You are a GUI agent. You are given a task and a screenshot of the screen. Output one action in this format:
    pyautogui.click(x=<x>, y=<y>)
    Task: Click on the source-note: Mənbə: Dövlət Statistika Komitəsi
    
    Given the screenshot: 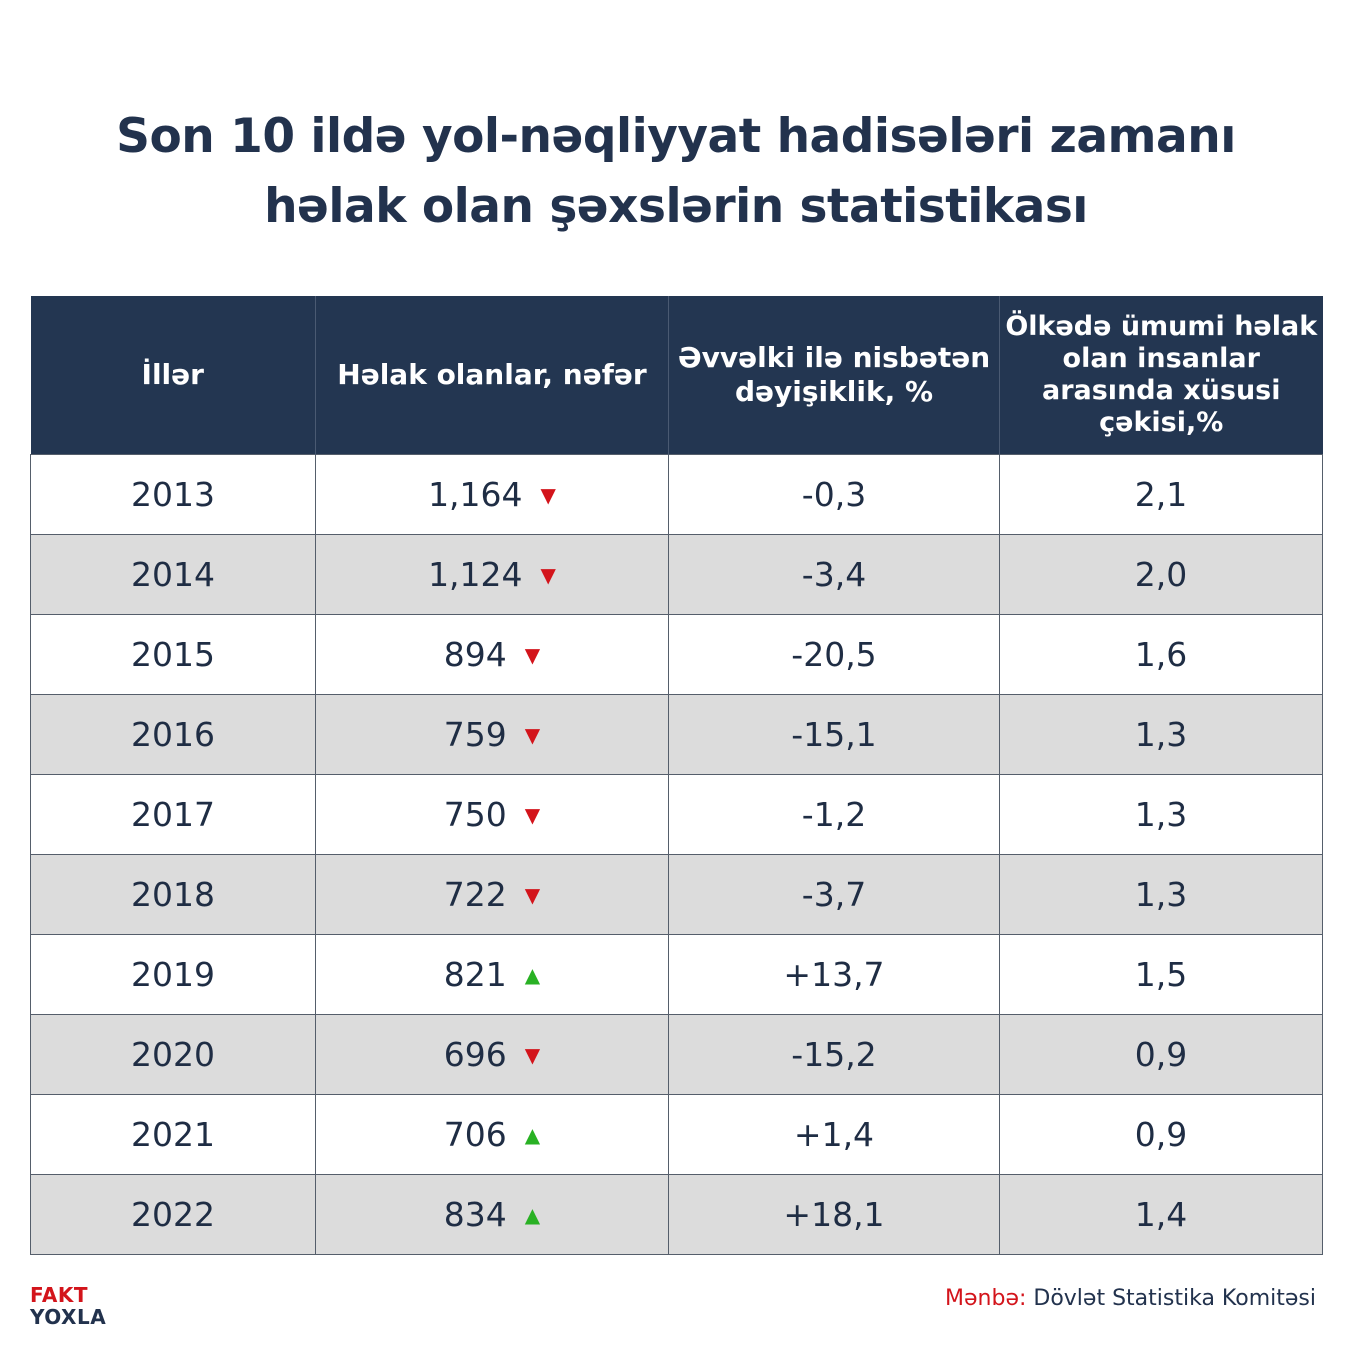 What is the action you would take?
    pyautogui.click(x=1130, y=1298)
    